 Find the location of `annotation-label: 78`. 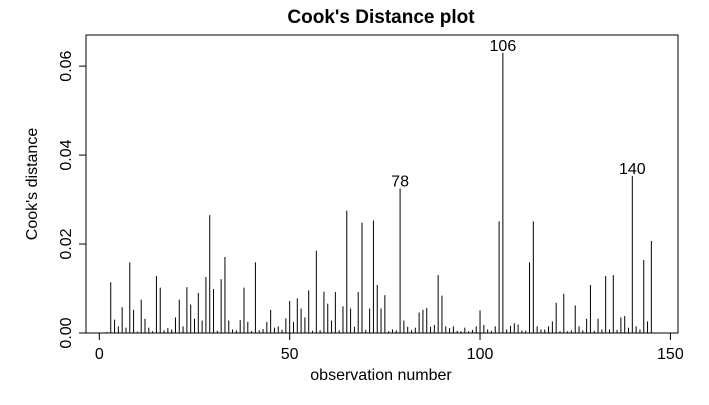

annotation-label: 78 is located at coordinates (400, 181).